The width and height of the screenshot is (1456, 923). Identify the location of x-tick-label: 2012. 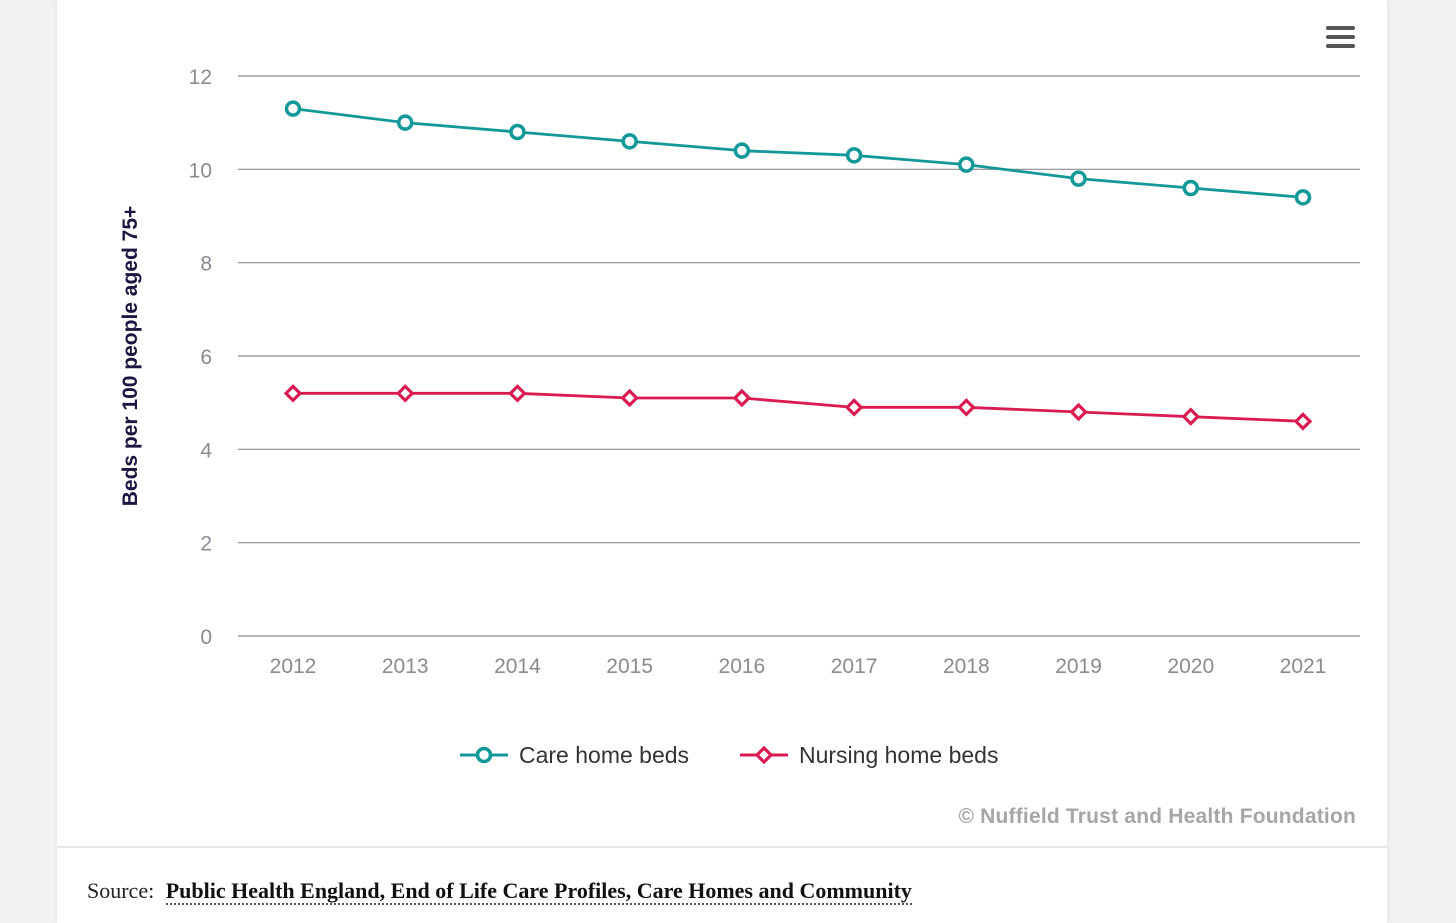
(293, 666).